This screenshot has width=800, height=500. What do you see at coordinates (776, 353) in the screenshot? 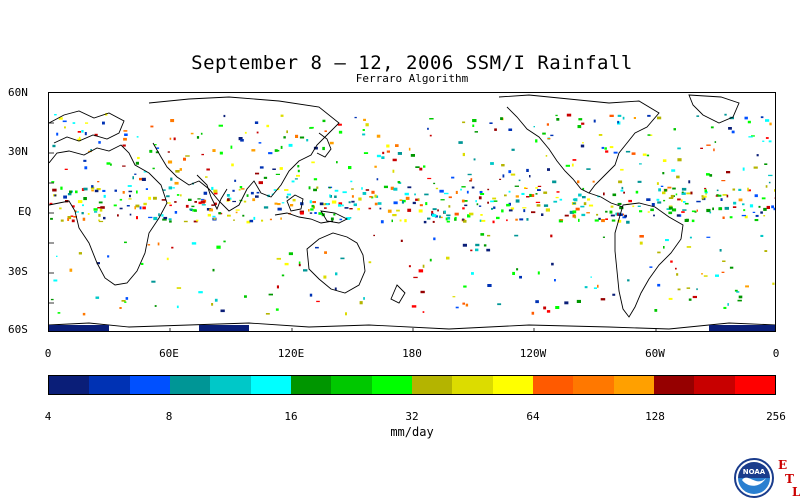
I see `lon-label-0-right: 0` at bounding box center [776, 353].